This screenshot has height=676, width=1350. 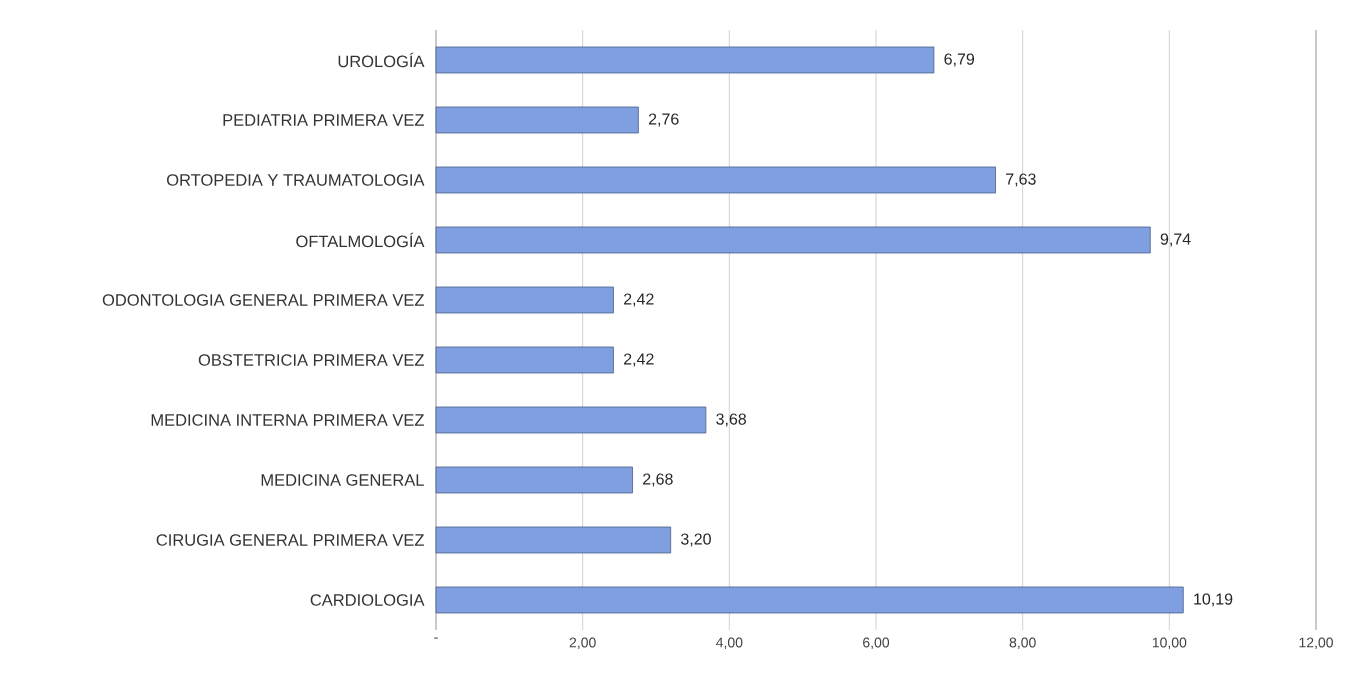 I want to click on data-label: 6,79, so click(x=959, y=60).